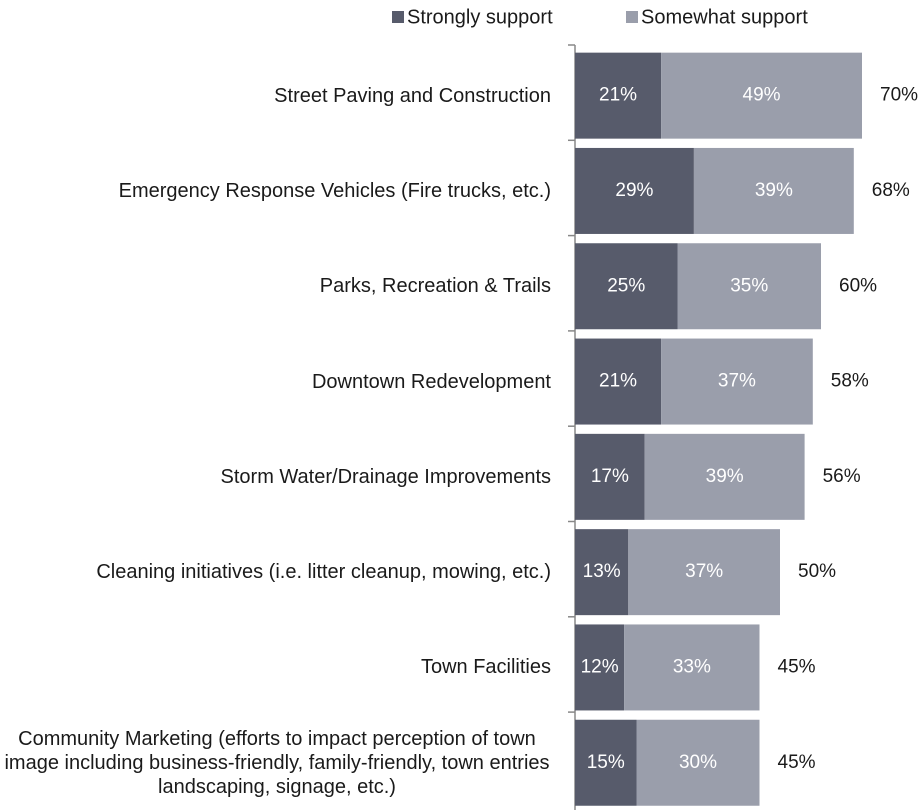 The height and width of the screenshot is (810, 924). I want to click on value-label: 25%, so click(626, 285).